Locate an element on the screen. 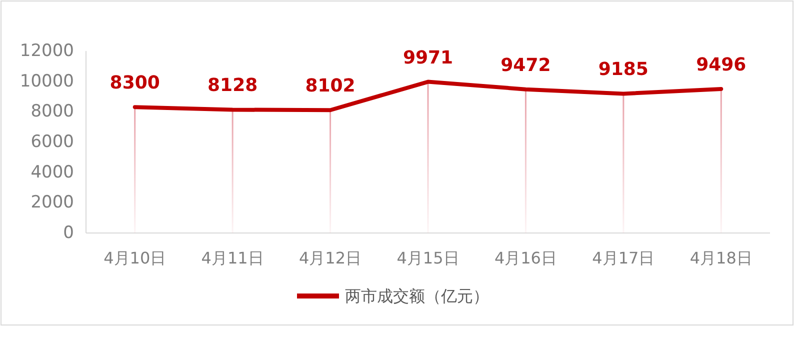  data-label: 9185 is located at coordinates (623, 69).